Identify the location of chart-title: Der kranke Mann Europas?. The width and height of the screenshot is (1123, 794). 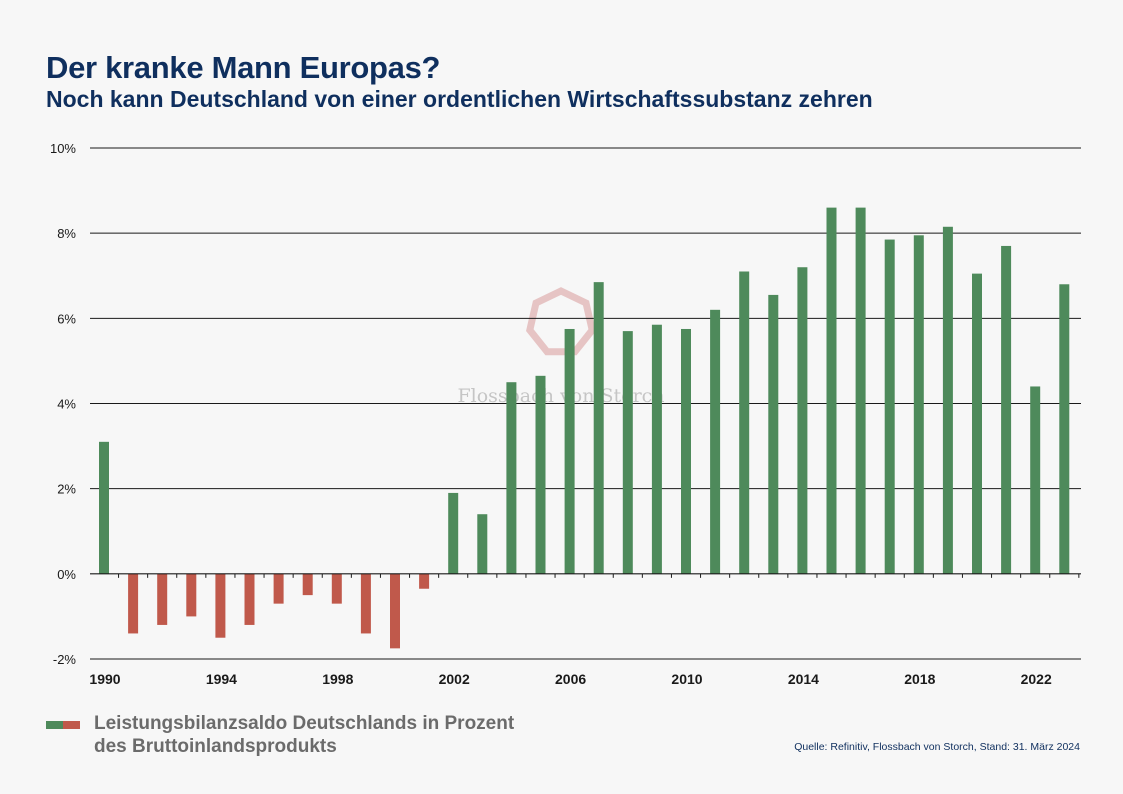
(243, 67).